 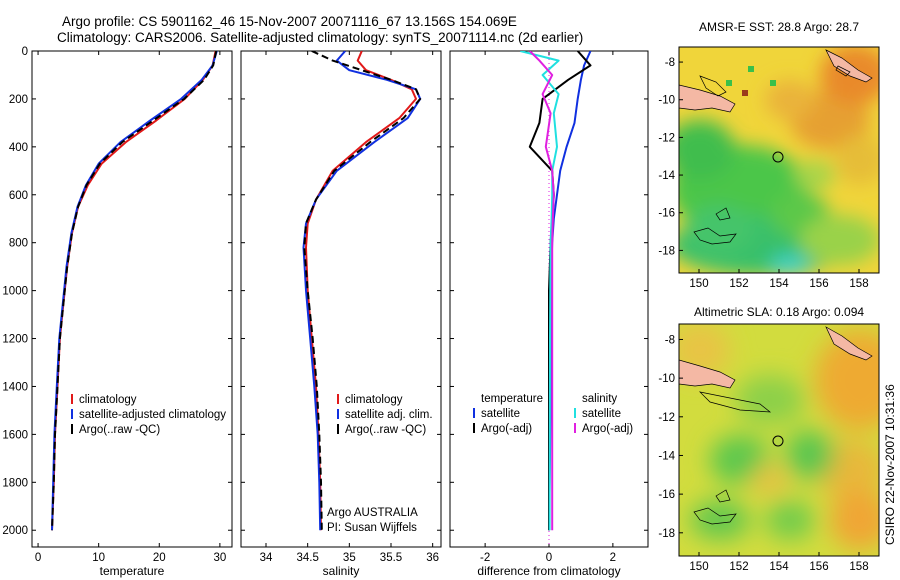 I want to click on sst-lat-tick-label: -14, so click(x=666, y=176).